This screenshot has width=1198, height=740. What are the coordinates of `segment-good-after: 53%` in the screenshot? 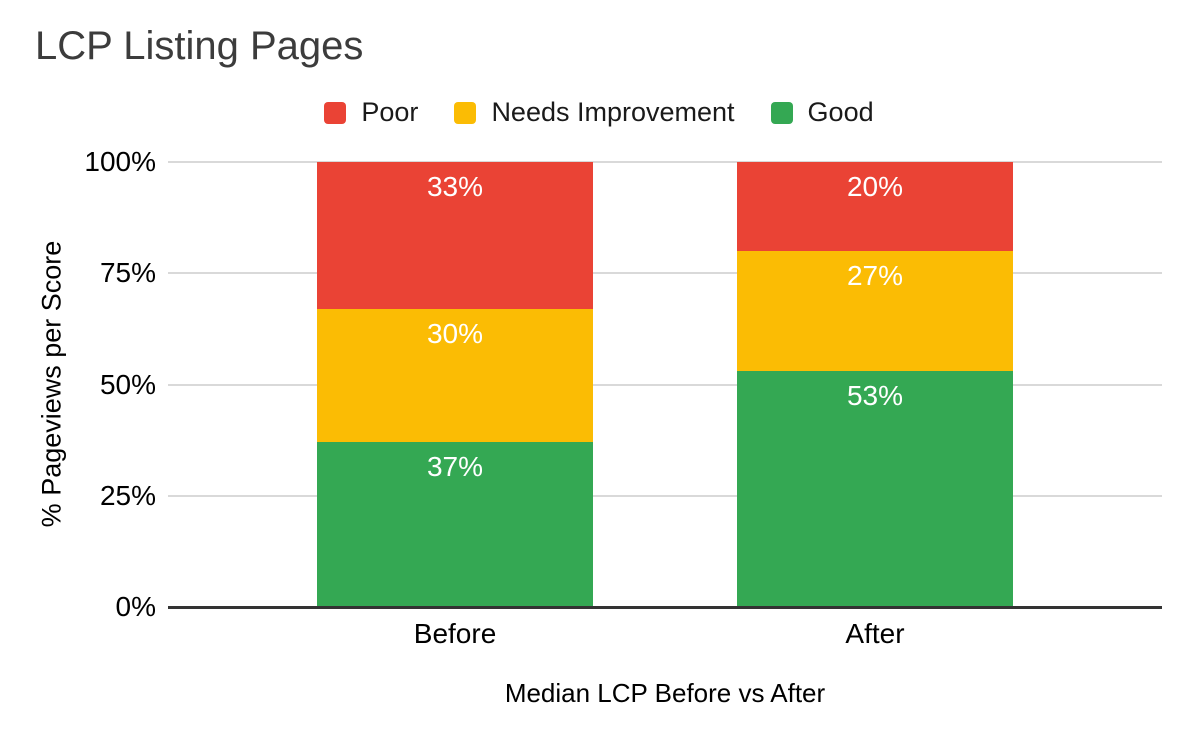 It's located at (875, 489).